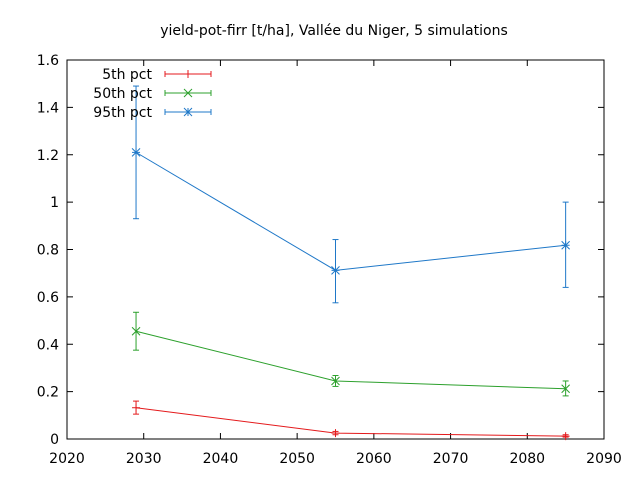 The width and height of the screenshot is (640, 480). What do you see at coordinates (374, 459) in the screenshot?
I see `x-tick-label: 2060` at bounding box center [374, 459].